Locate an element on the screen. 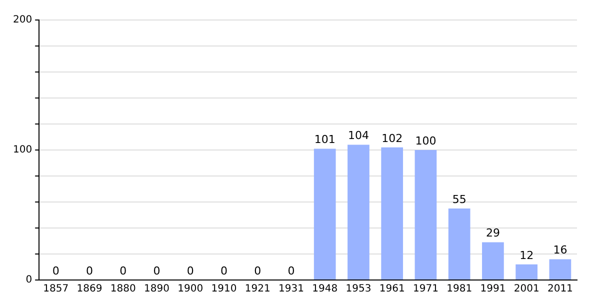 This screenshot has width=605, height=300. data-label: 12 is located at coordinates (527, 255).